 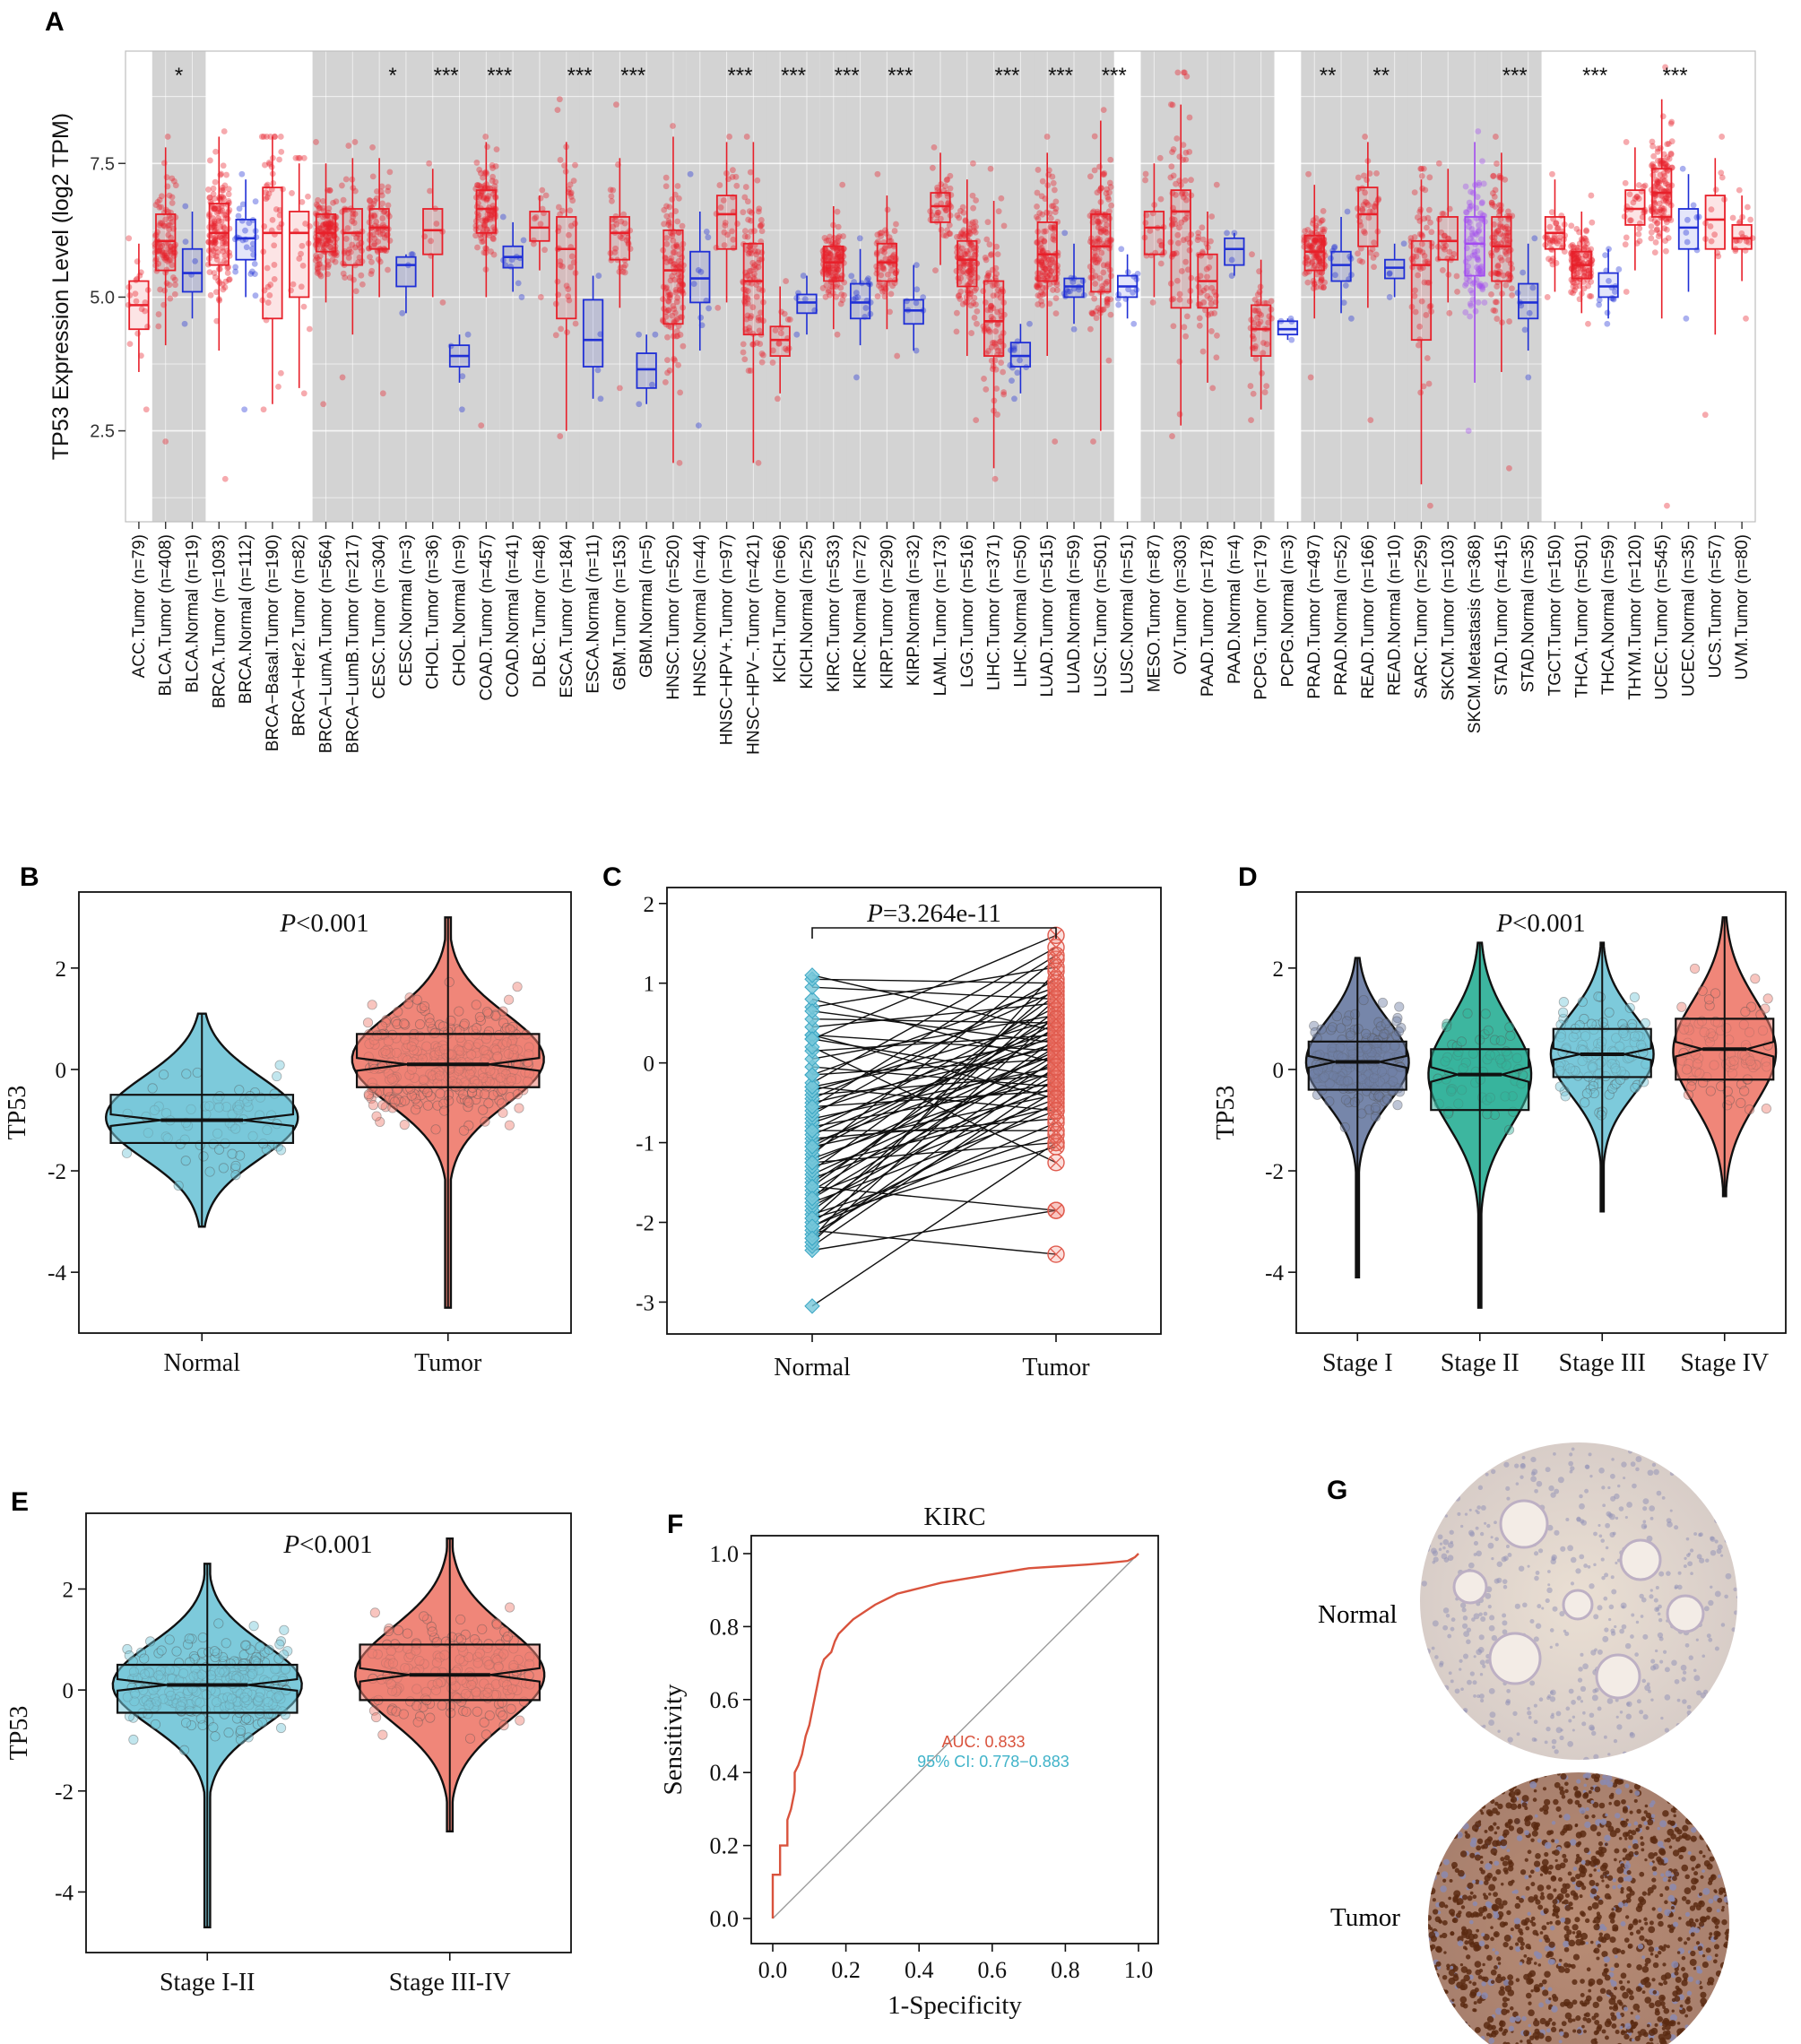 I want to click on x-tick-label-a: THYM.Tumor (n=120), so click(x=1635, y=617).